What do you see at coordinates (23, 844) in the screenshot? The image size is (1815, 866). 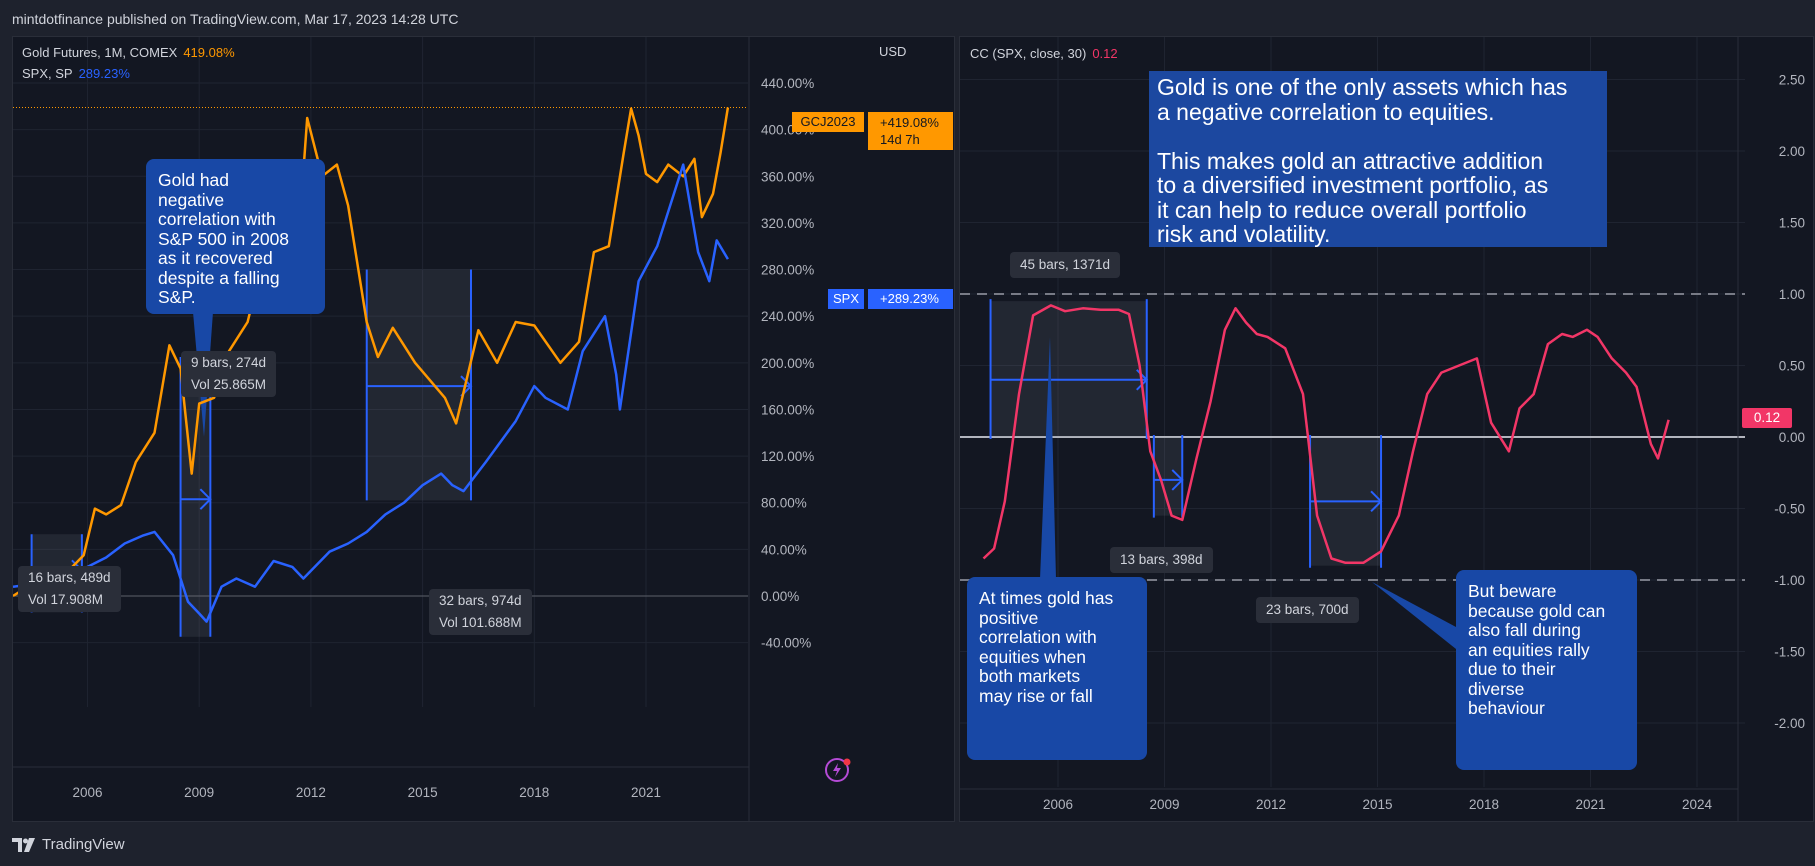 I see `tradingview-logo-icon` at bounding box center [23, 844].